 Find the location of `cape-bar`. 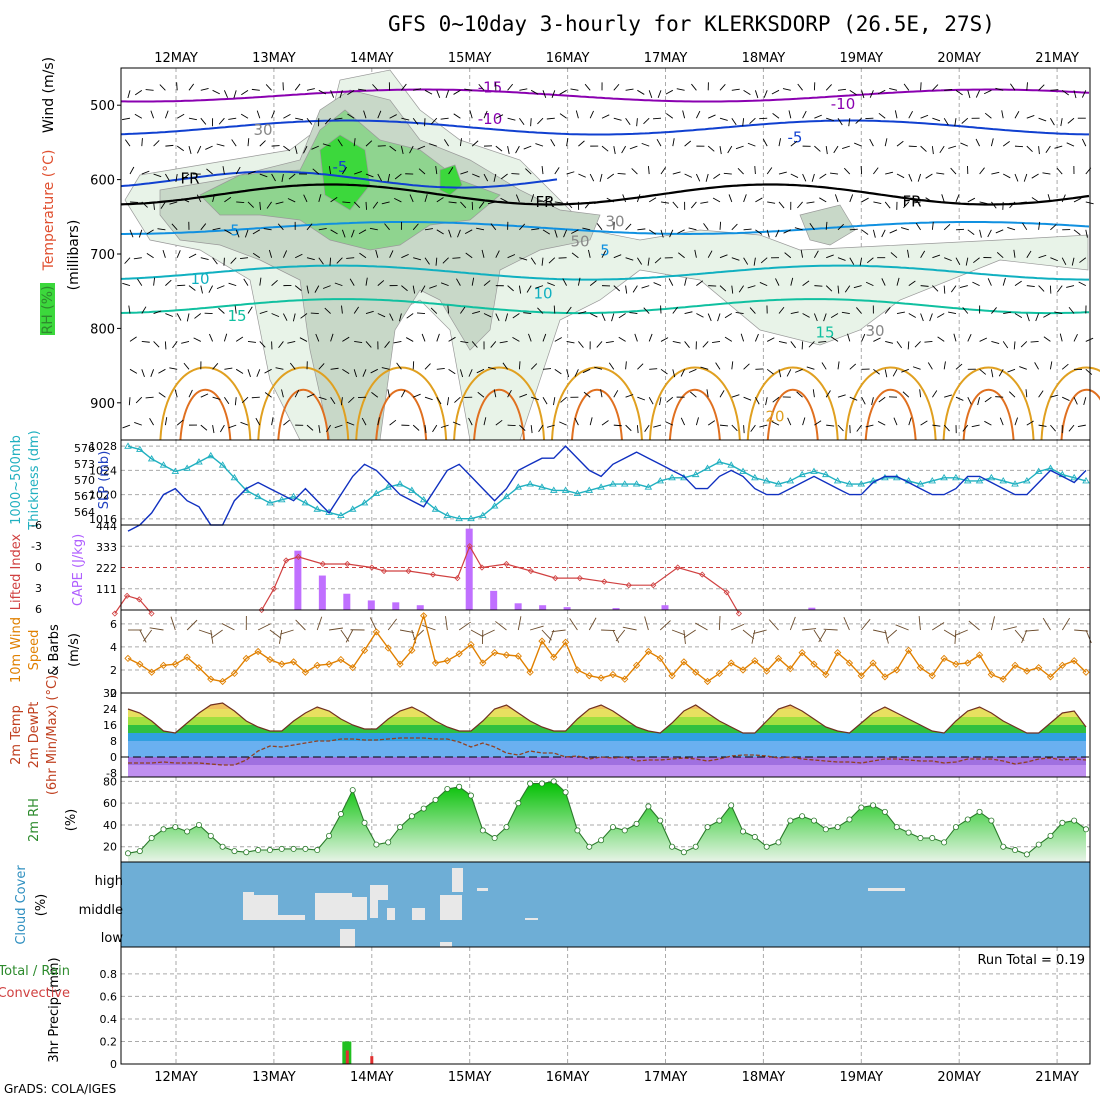

cape-bar is located at coordinates (420, 607).